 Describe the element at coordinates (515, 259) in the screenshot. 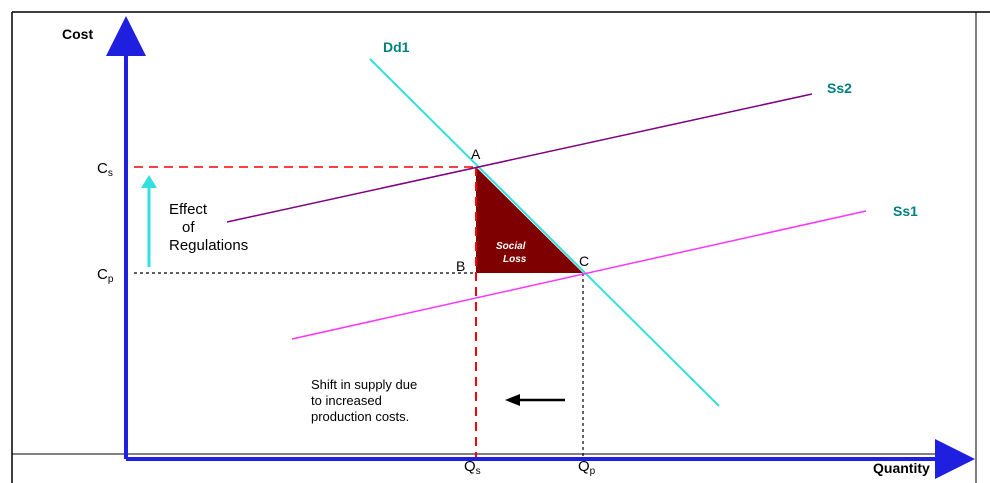

I see `social-loss-line2: Loss` at that location.